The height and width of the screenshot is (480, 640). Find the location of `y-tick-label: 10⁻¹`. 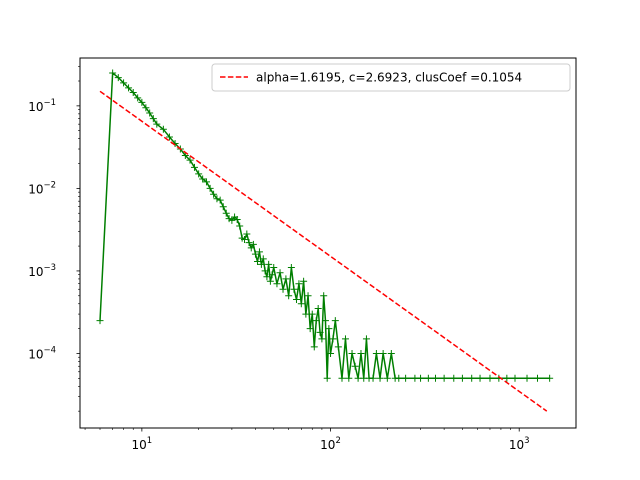

y-tick-label: 10⁻¹ is located at coordinates (42, 106).